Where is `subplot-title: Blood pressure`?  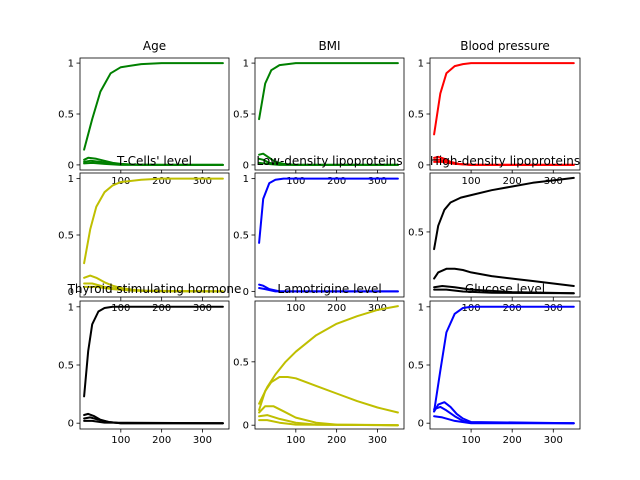
subplot-title: Blood pressure is located at coordinates (505, 46).